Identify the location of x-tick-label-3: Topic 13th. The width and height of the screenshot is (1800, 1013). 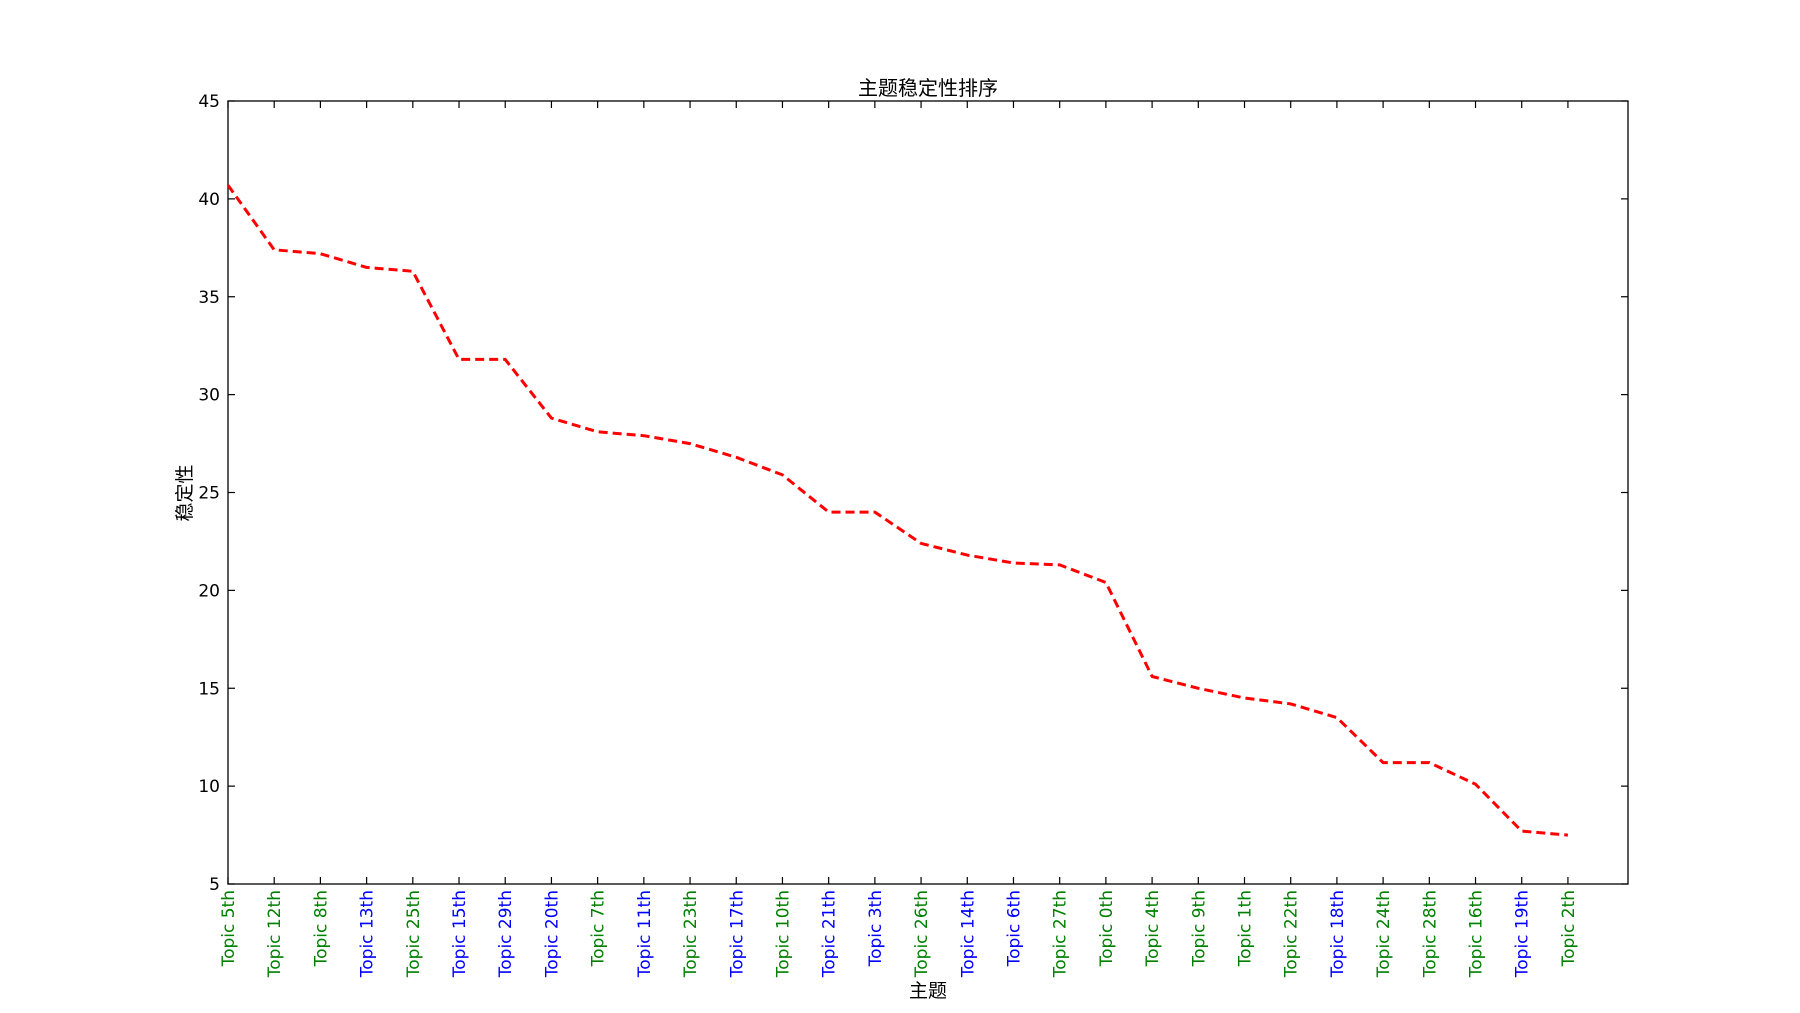
(368, 934).